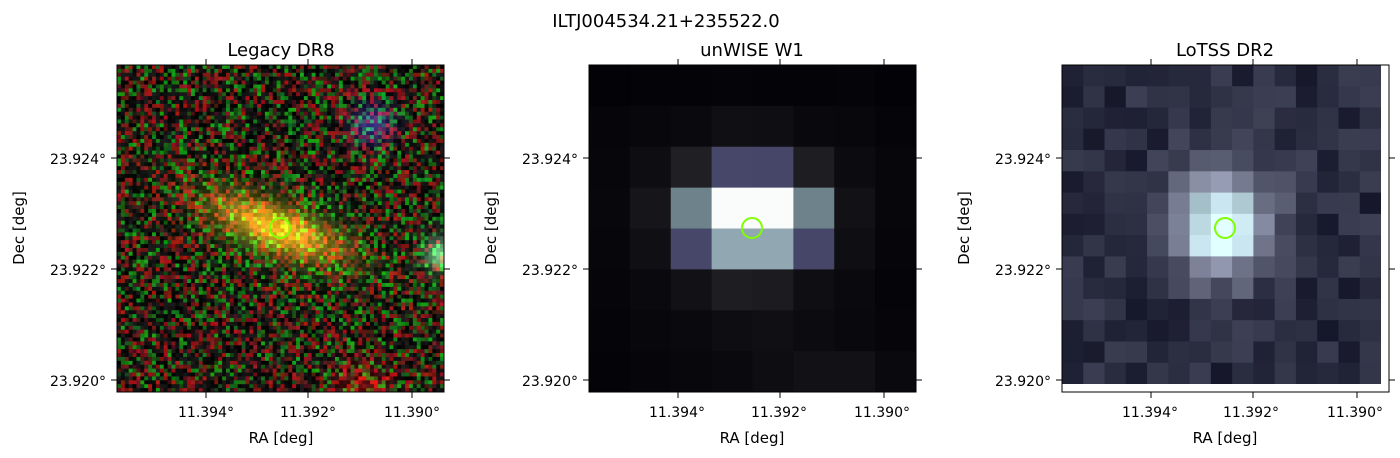  Describe the element at coordinates (752, 50) in the screenshot. I see `panel-title: unWISE W1` at that location.